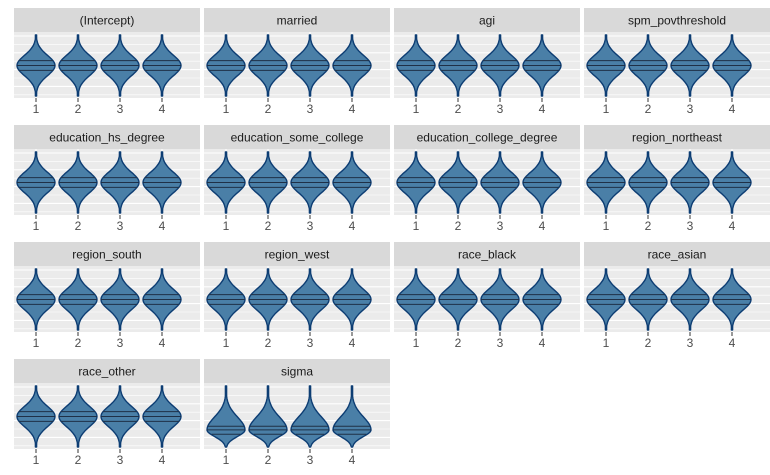 This screenshot has height=475, width=770. I want to click on facet-title: race_asian, so click(677, 255).